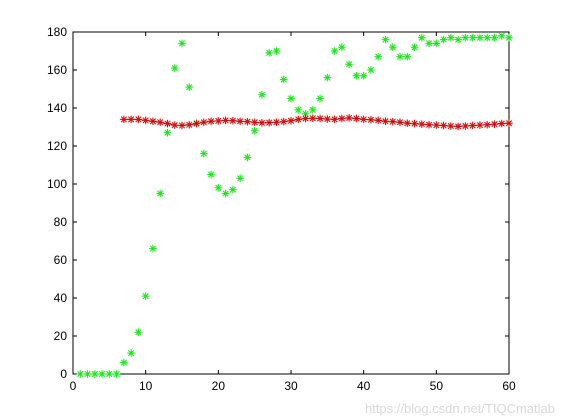  I want to click on y-tick-label: 180, so click(57, 32).